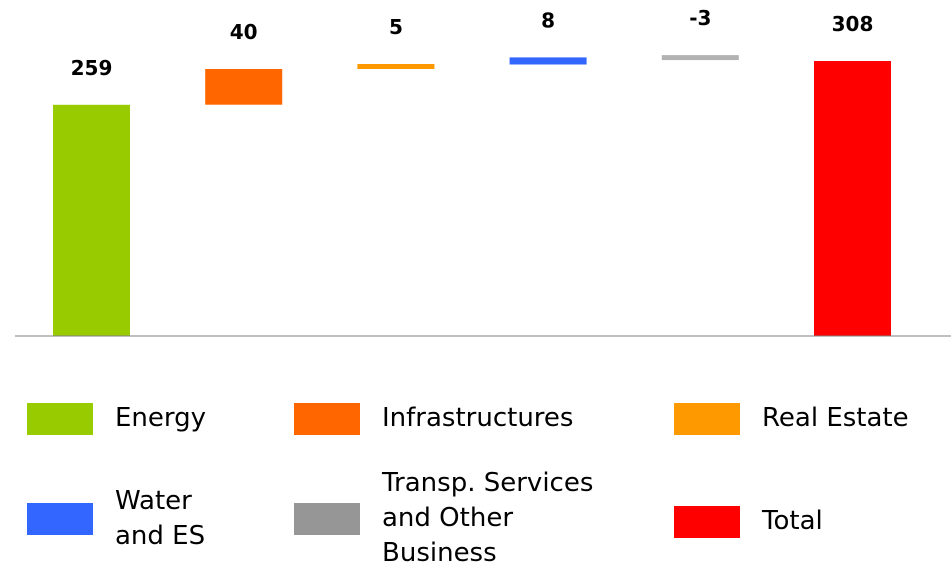  Describe the element at coordinates (548, 20) in the screenshot. I see `value-label-water-and-es: 8` at that location.